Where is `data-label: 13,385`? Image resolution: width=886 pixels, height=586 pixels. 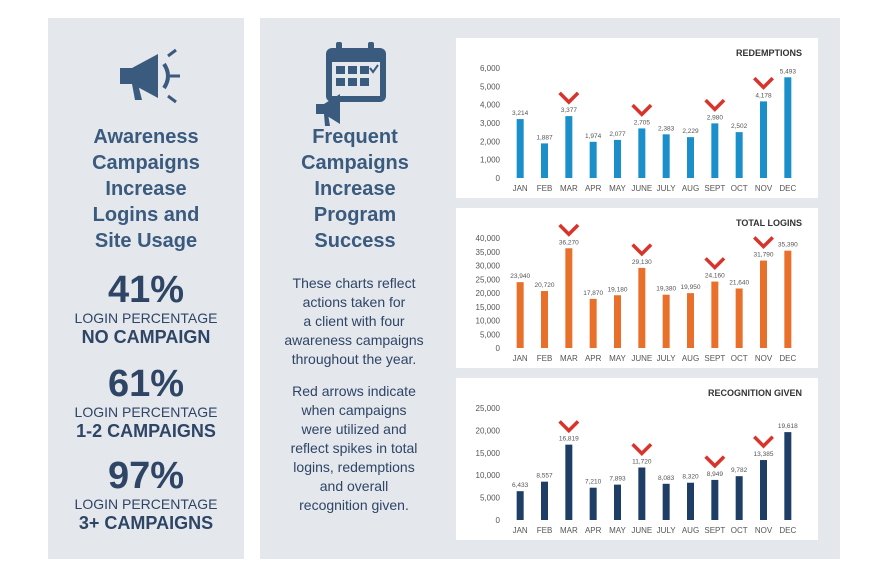 data-label: 13,385 is located at coordinates (764, 454).